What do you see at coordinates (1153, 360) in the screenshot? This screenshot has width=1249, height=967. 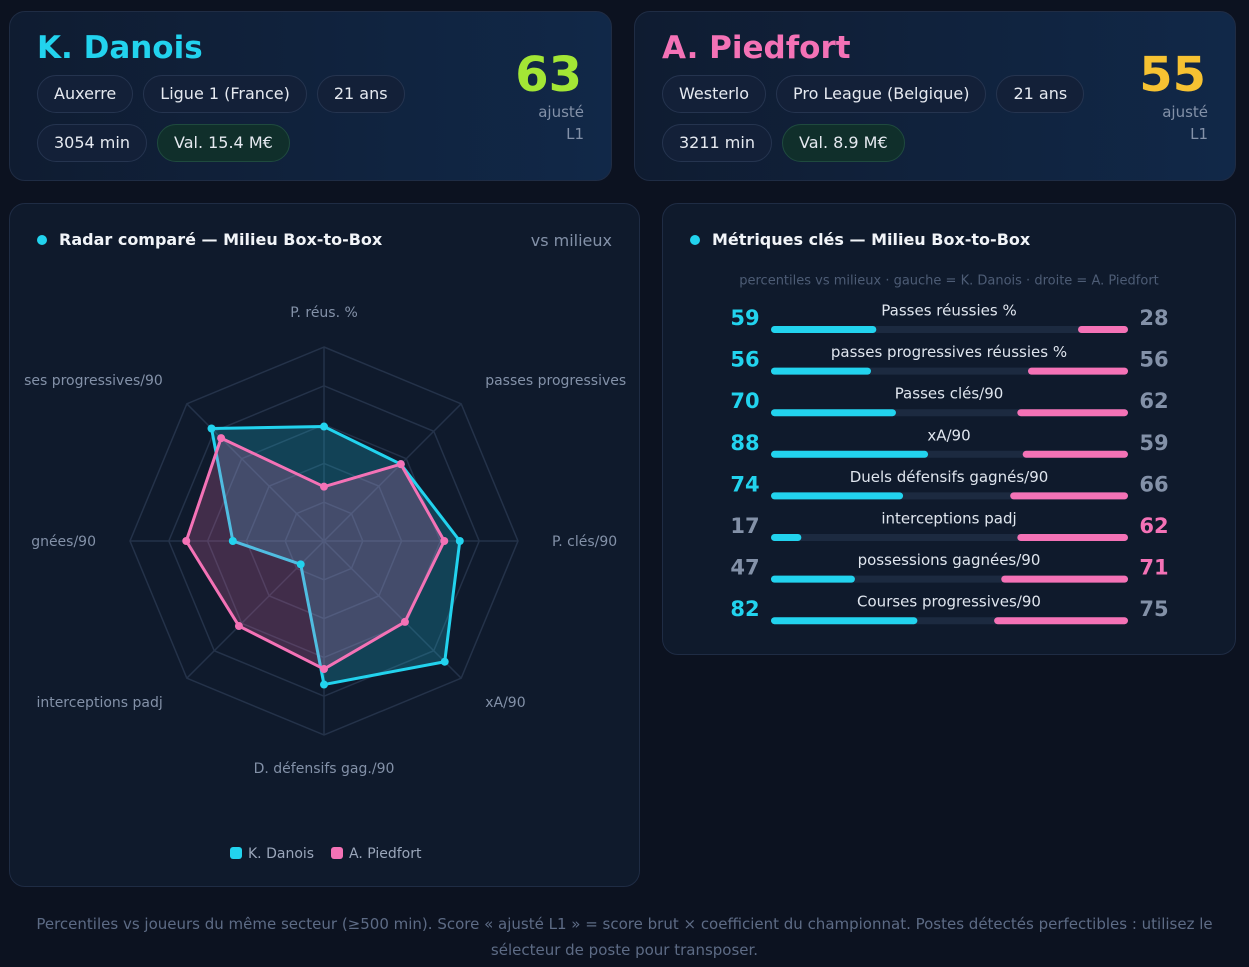 I see `metric-value-right: 56` at bounding box center [1153, 360].